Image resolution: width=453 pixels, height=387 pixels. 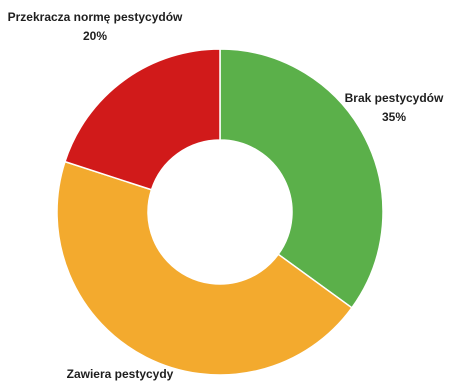 I want to click on slice-label-zawiera: Zawiera pestycydy, so click(x=120, y=374).